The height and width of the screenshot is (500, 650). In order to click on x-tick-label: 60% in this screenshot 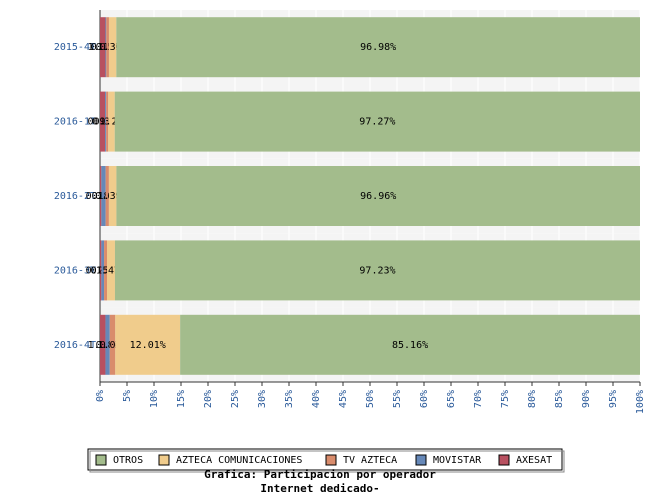, I will do `click(424, 399)`.